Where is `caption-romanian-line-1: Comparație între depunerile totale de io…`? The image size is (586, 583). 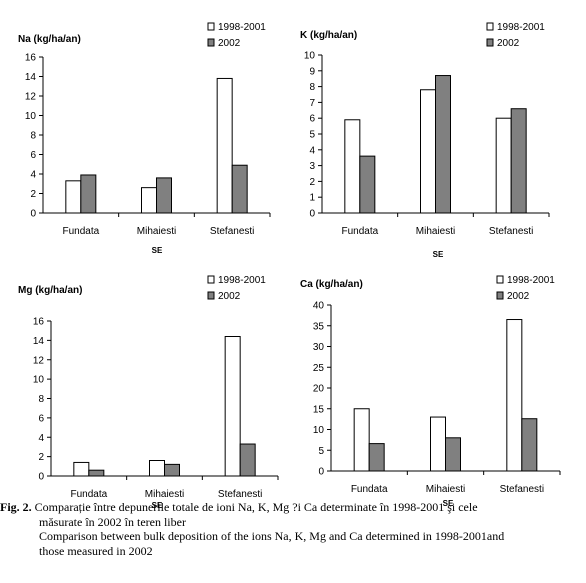 caption-romanian-line-1: Comparație între depunerile totale de io… is located at coordinates (256, 507).